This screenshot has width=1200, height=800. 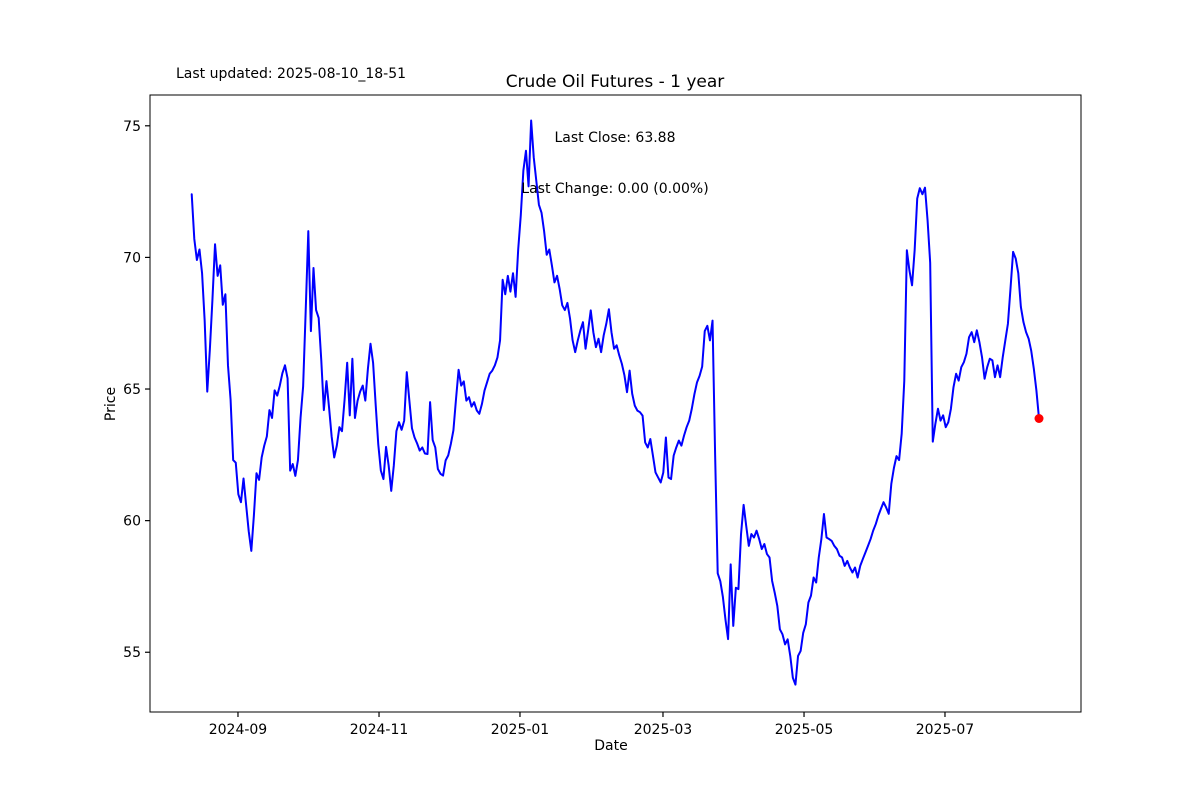 What do you see at coordinates (615, 189) in the screenshot?
I see `last-change-line: Last Change: 0.00 (0.00%)` at bounding box center [615, 189].